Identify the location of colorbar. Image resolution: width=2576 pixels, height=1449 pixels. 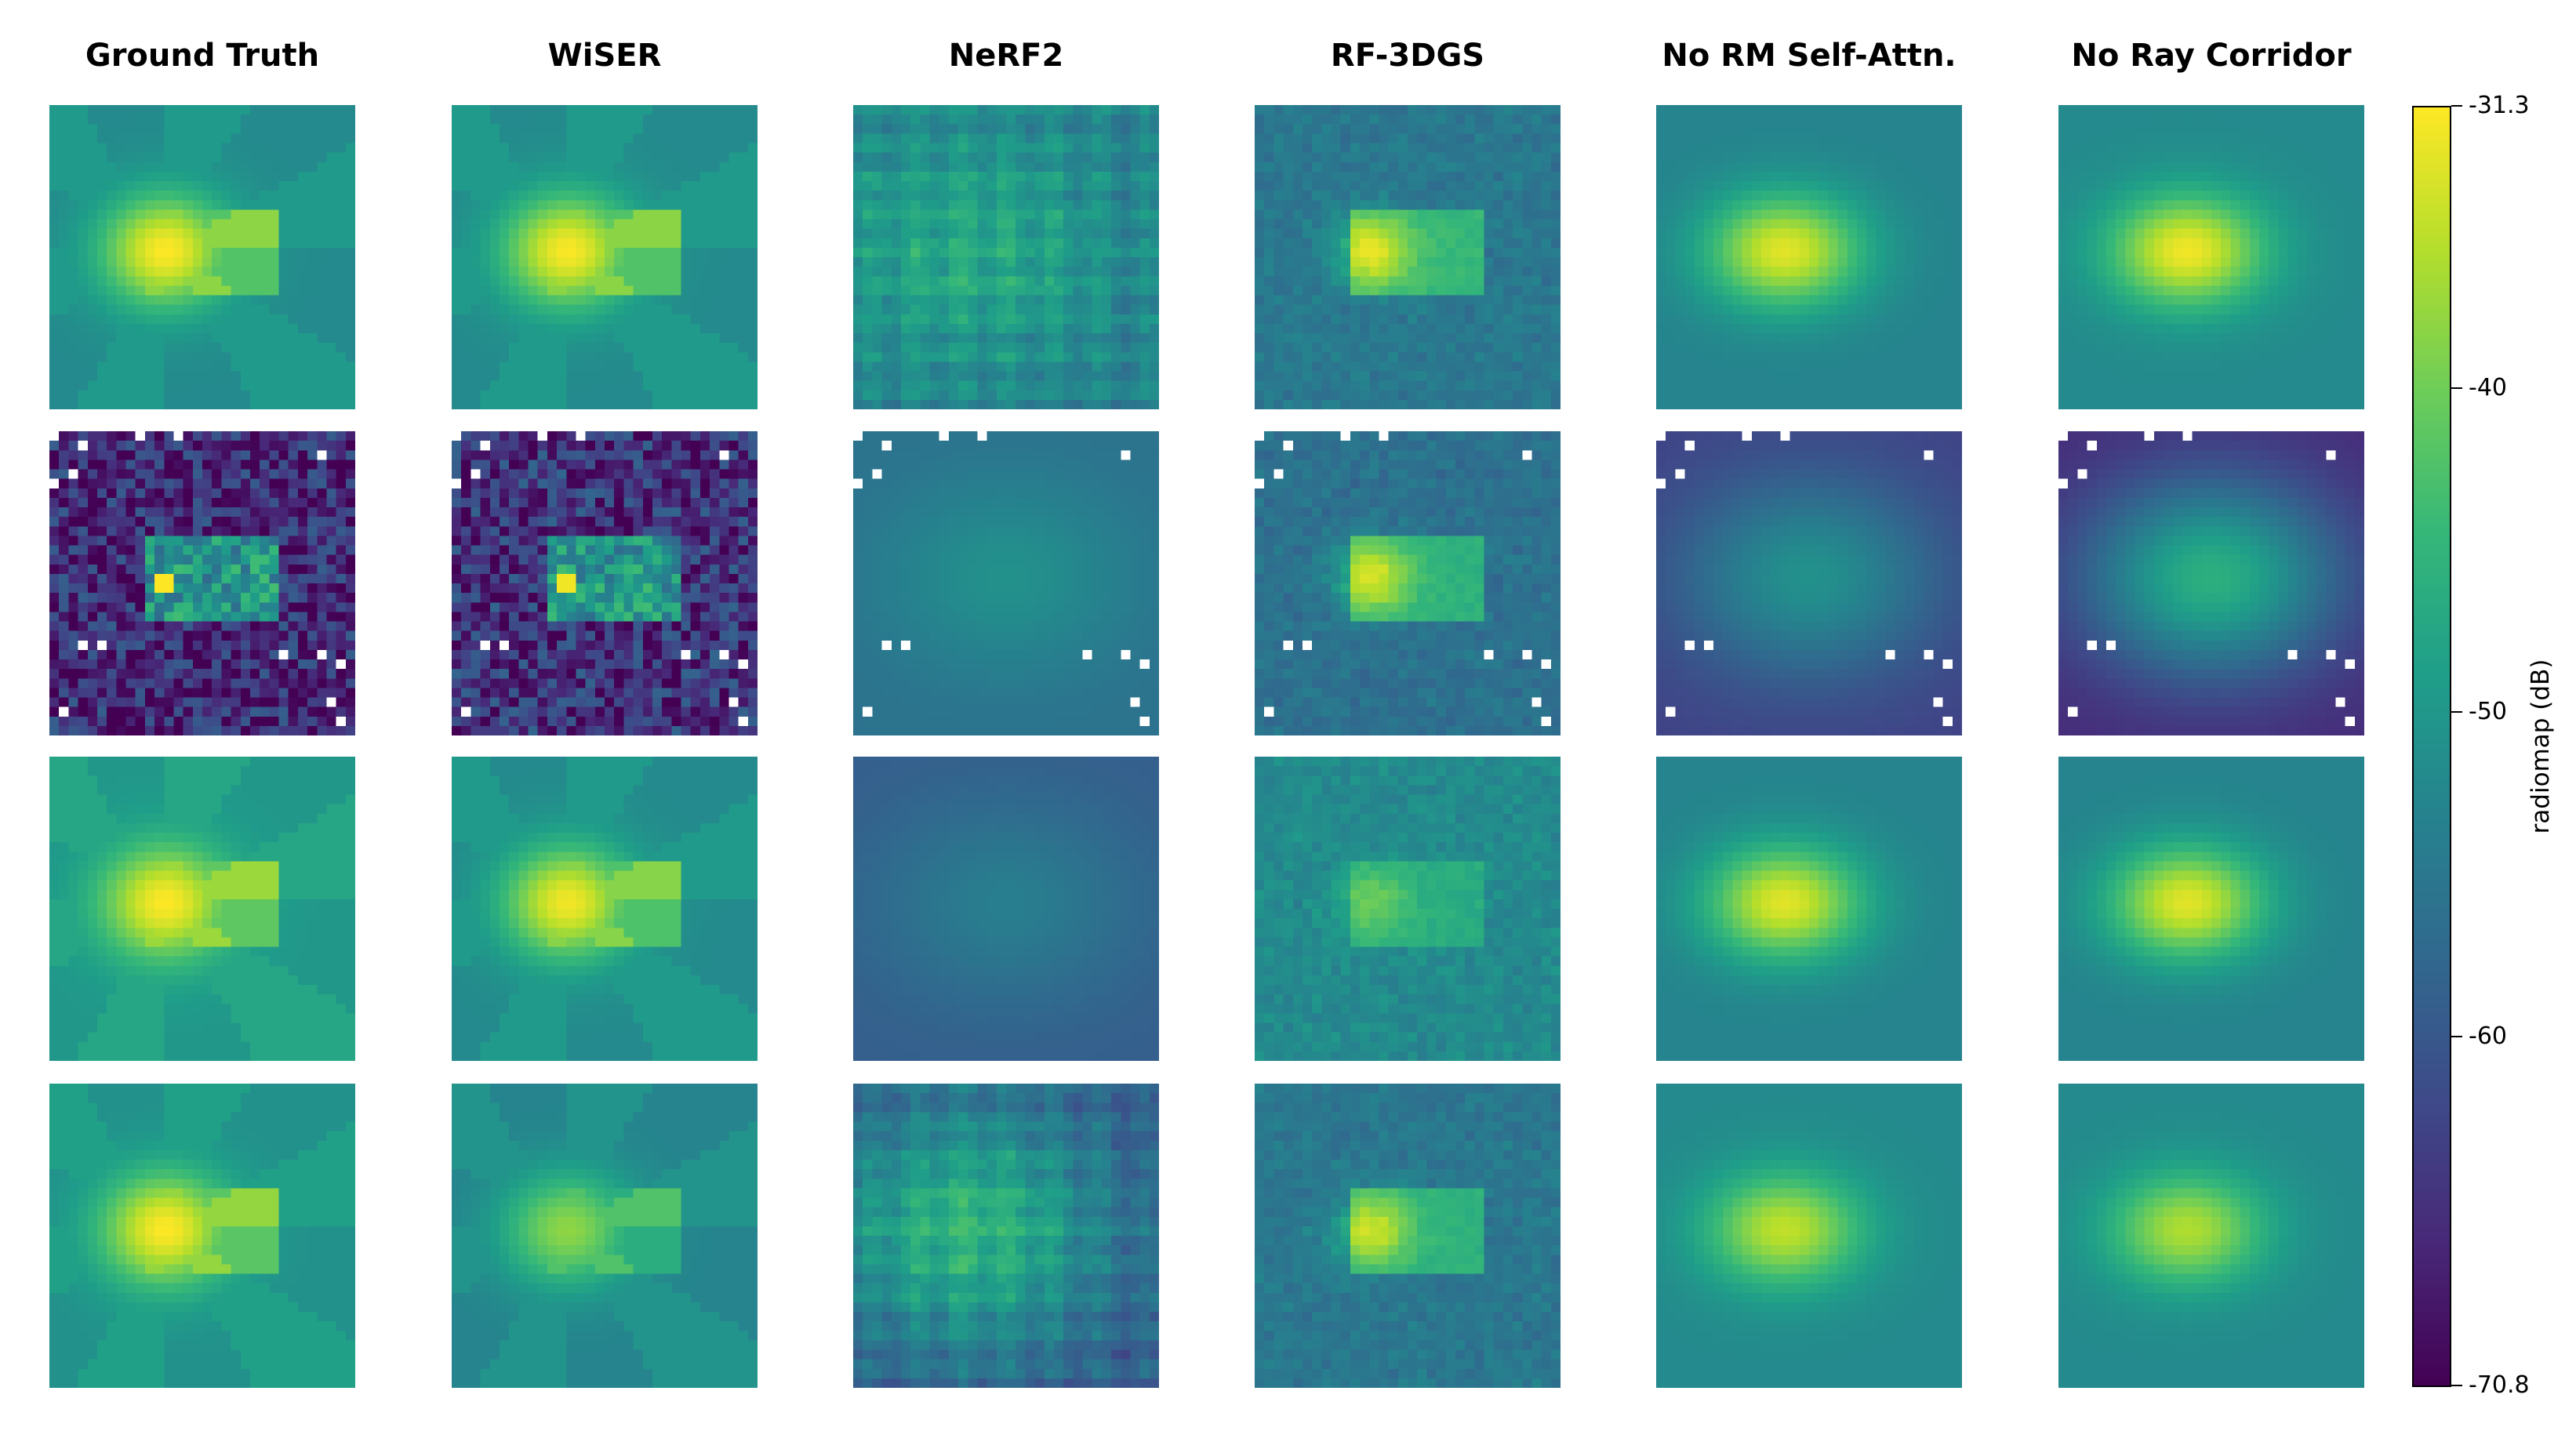
(2431, 746).